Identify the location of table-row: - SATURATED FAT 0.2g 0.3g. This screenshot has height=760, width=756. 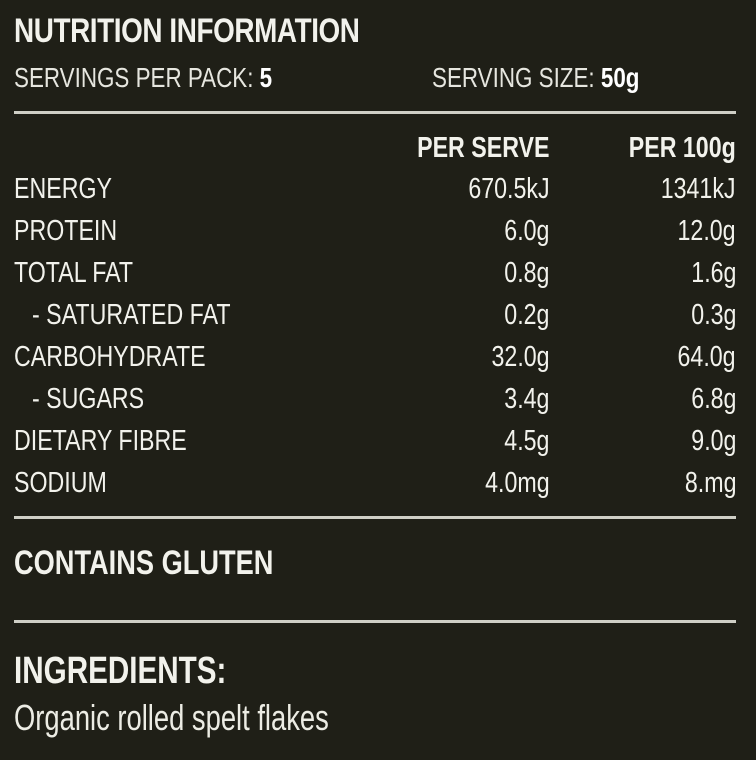
(375, 315).